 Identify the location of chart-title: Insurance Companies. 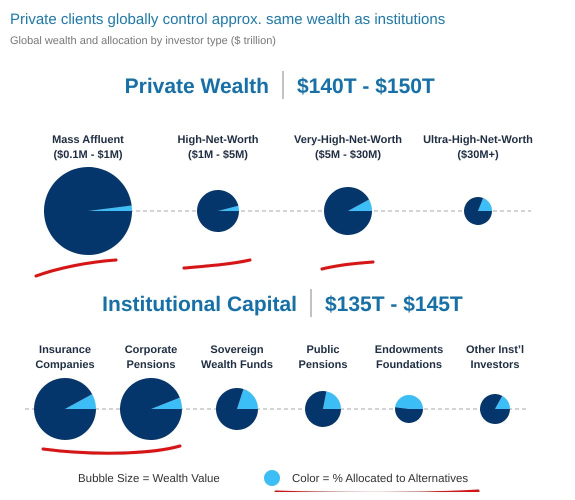
(65, 357).